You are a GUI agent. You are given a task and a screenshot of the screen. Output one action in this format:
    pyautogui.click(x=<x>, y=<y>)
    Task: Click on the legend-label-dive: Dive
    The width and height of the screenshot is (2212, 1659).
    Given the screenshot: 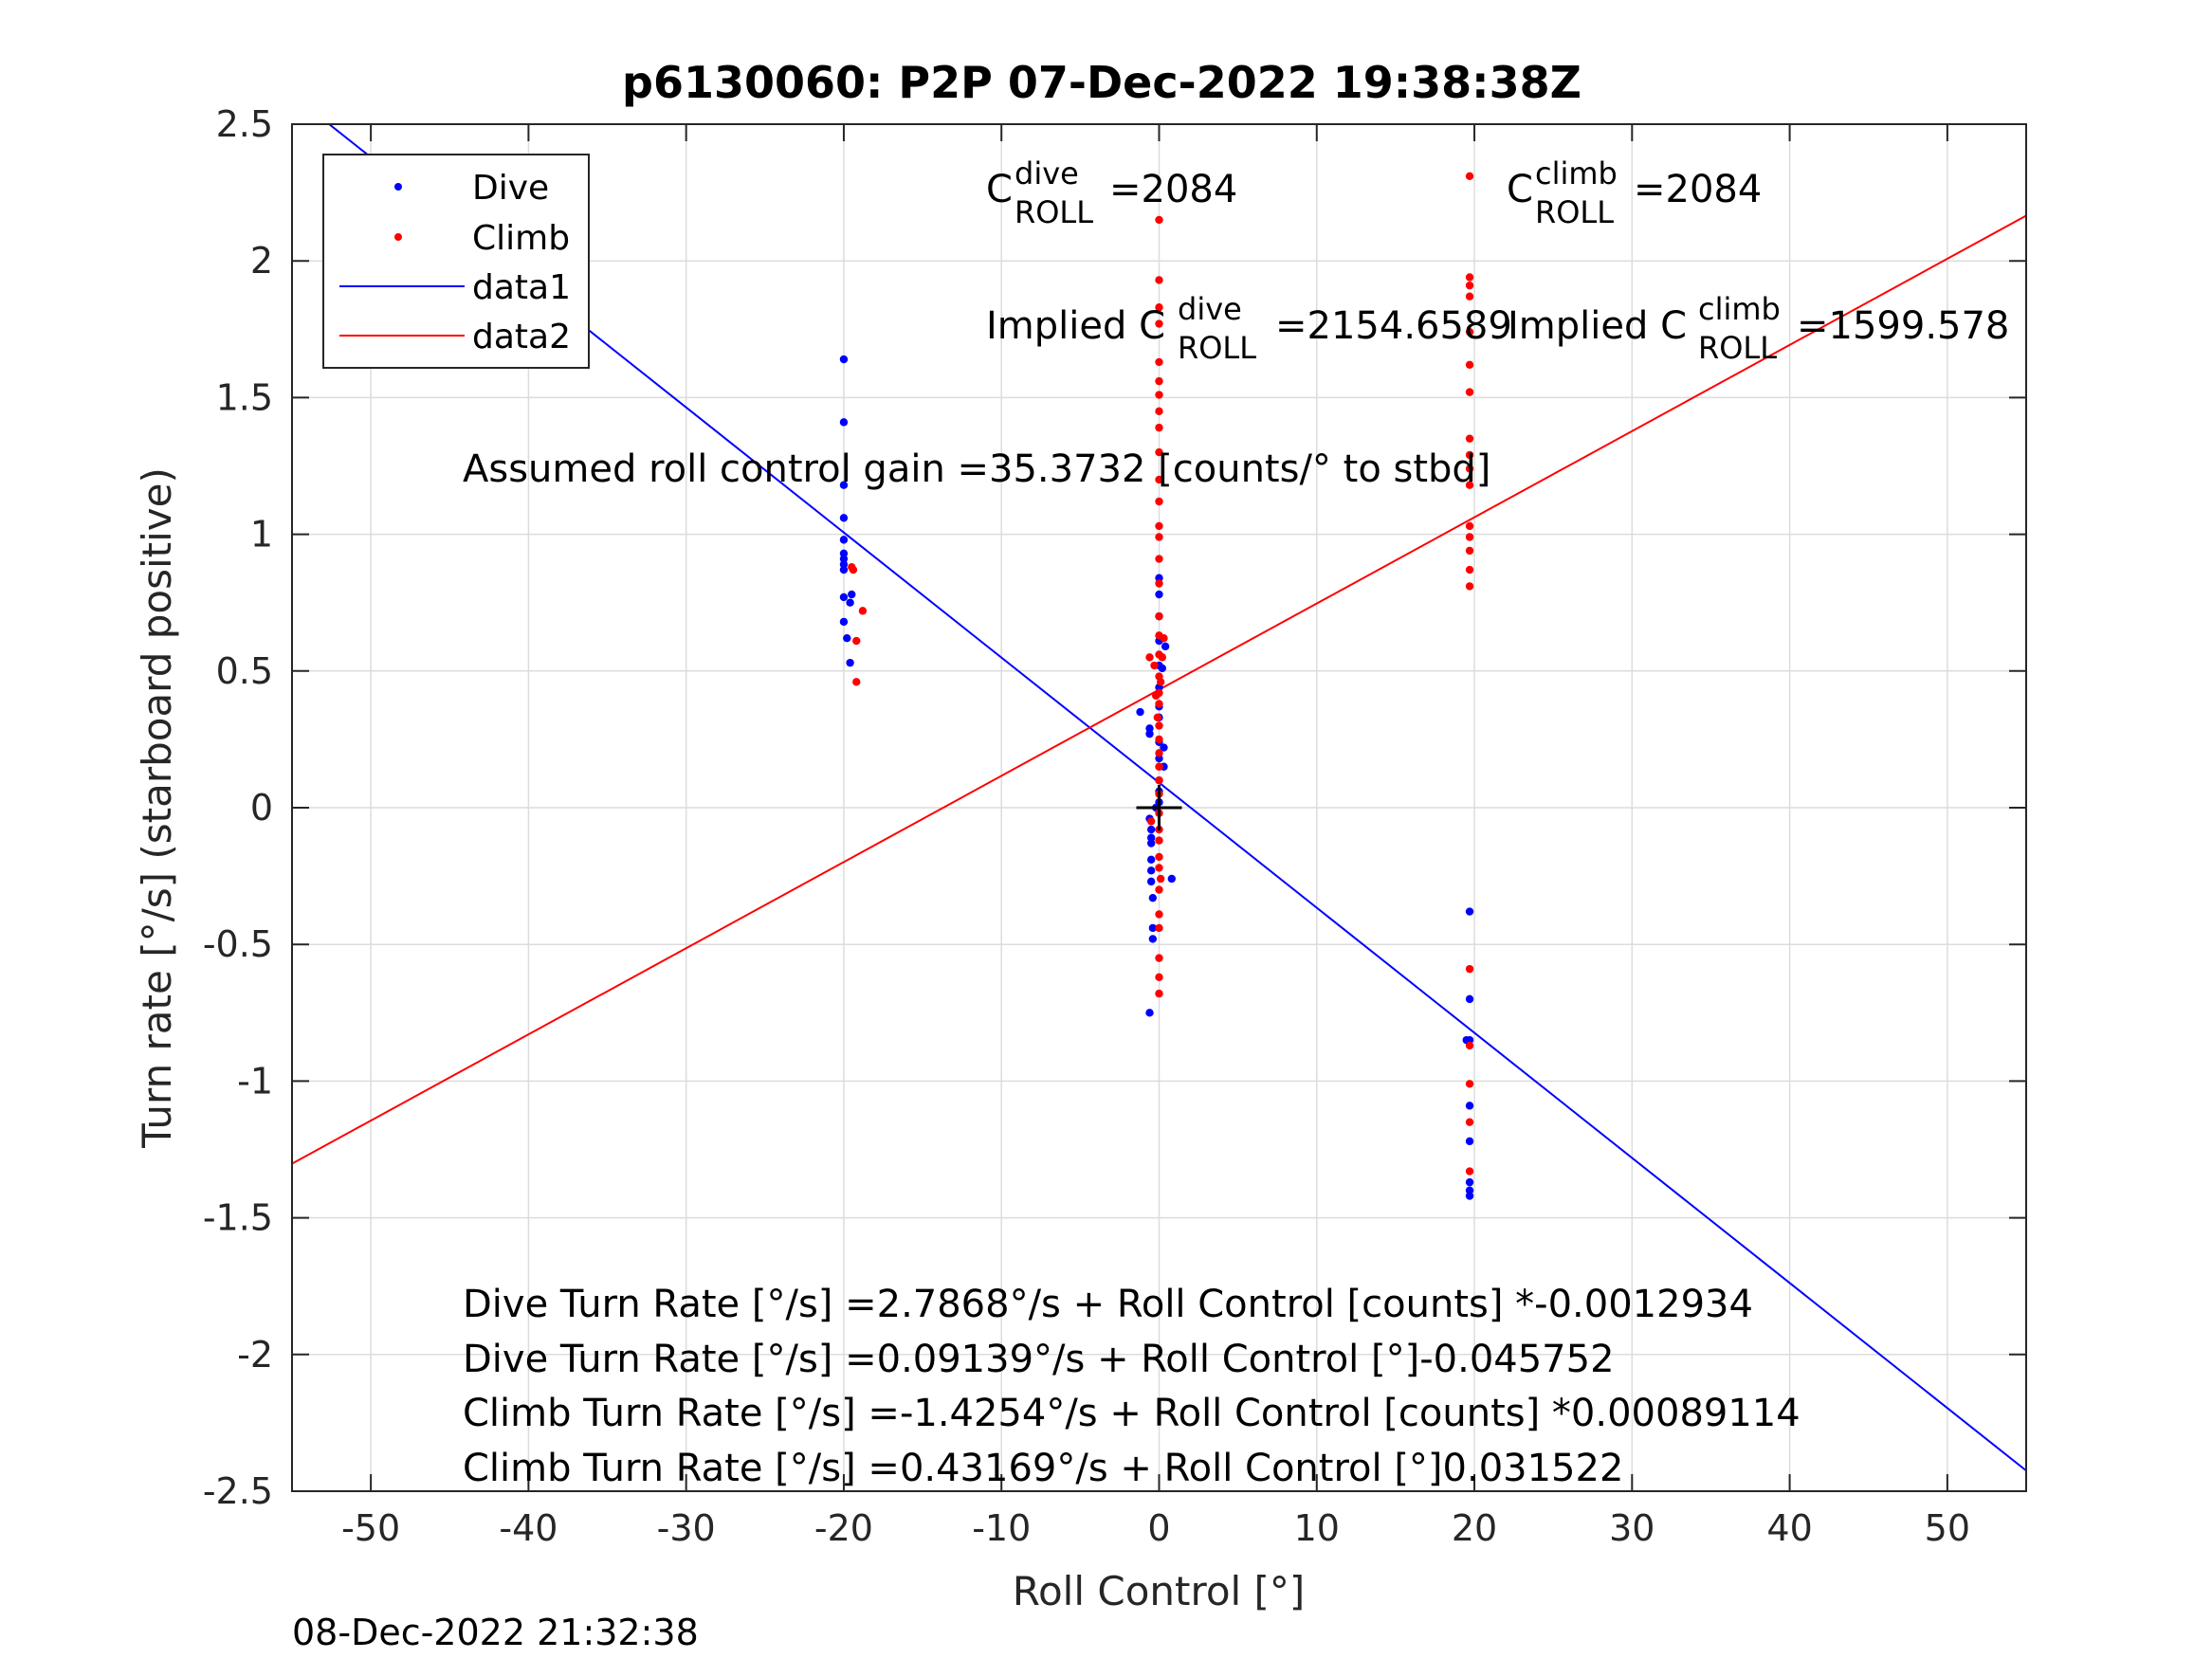 What is the action you would take?
    pyautogui.click(x=510, y=188)
    